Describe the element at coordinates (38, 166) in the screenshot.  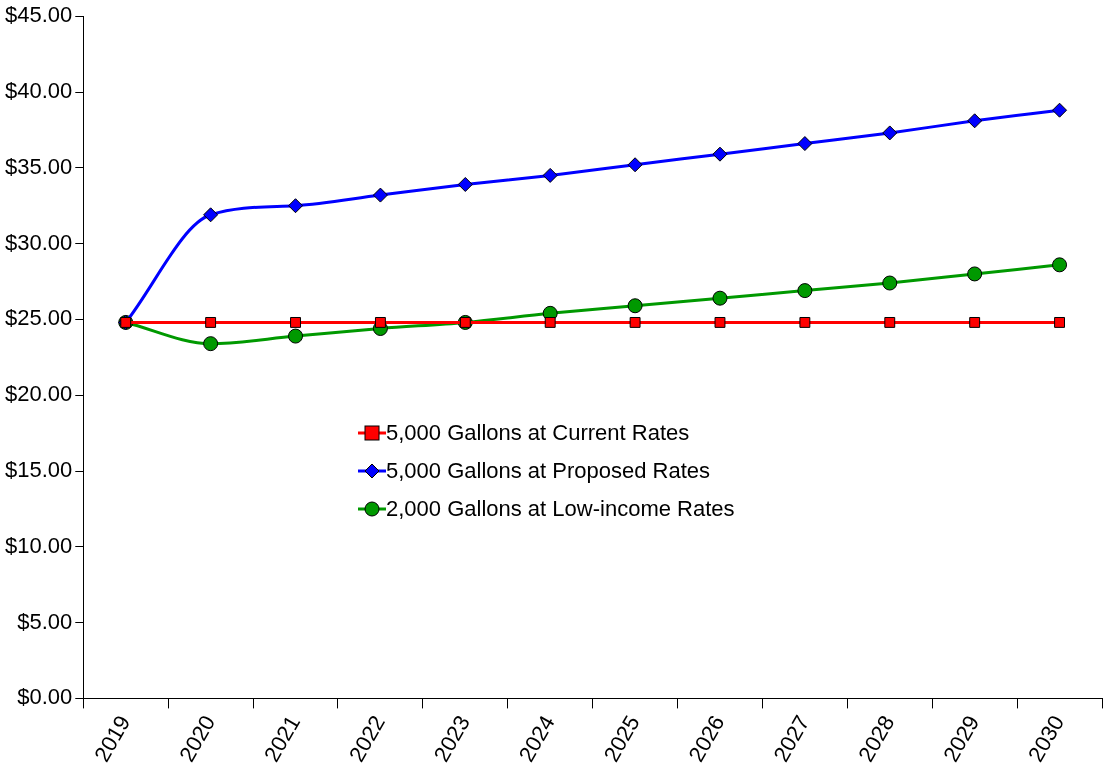
I see `y-tick-label: $35.00` at that location.